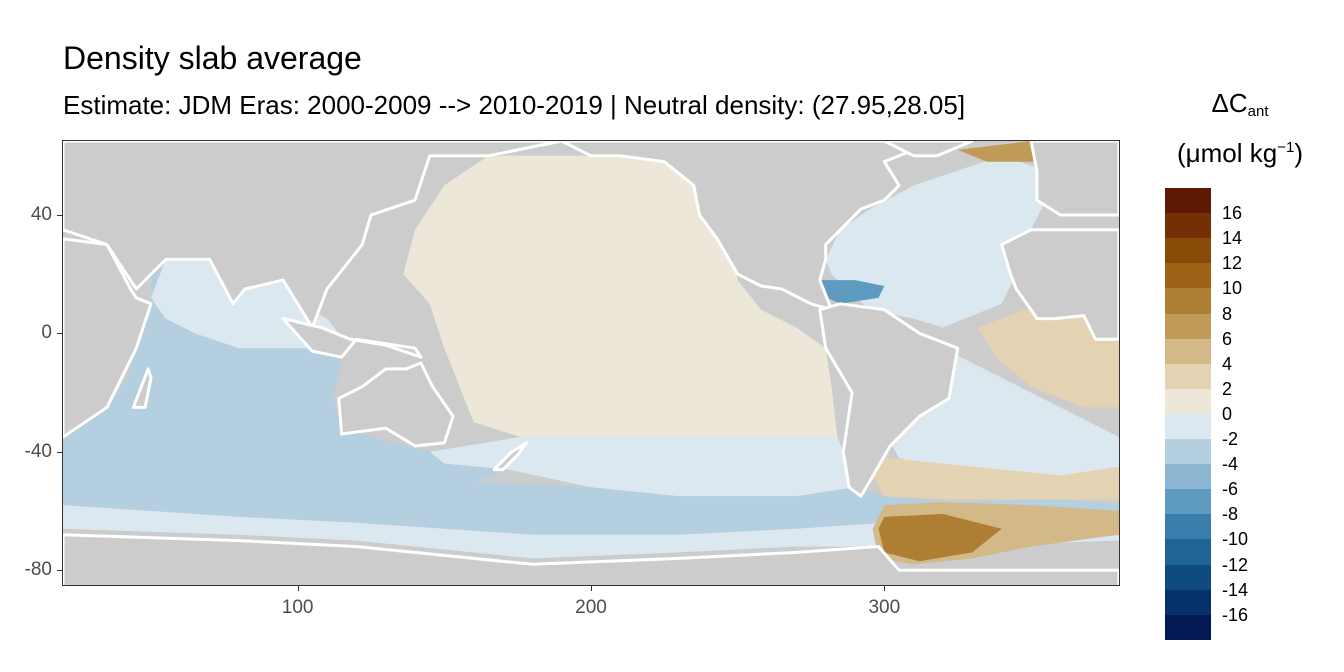 The width and height of the screenshot is (1344, 672). What do you see at coordinates (1258, 111) in the screenshot?
I see `legend-title-subscript: ant` at bounding box center [1258, 111].